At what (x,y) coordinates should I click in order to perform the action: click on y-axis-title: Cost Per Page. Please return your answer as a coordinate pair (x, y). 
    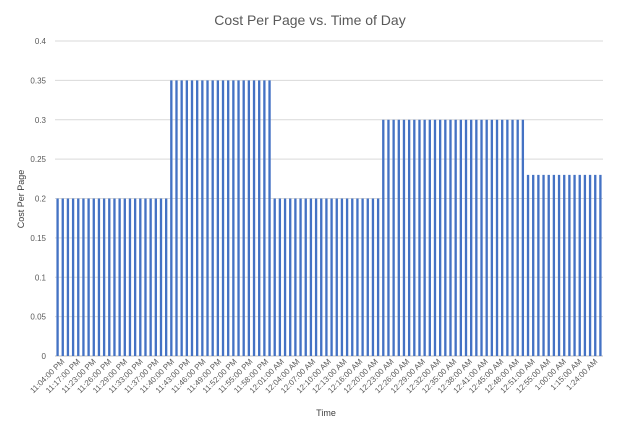
    Looking at the image, I should click on (21, 199).